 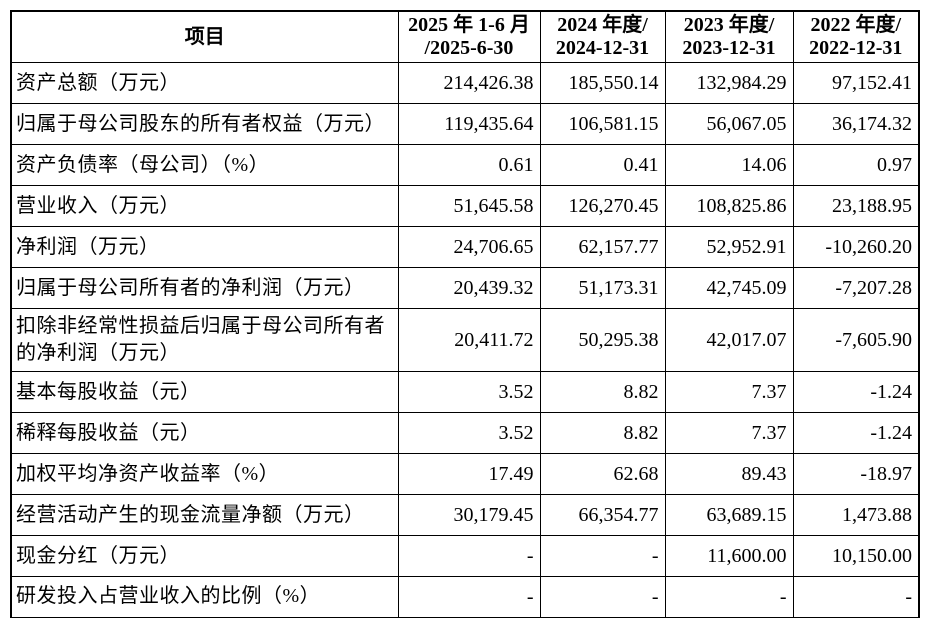 I want to click on row-label: 营业收入（万元）, so click(x=204, y=206).